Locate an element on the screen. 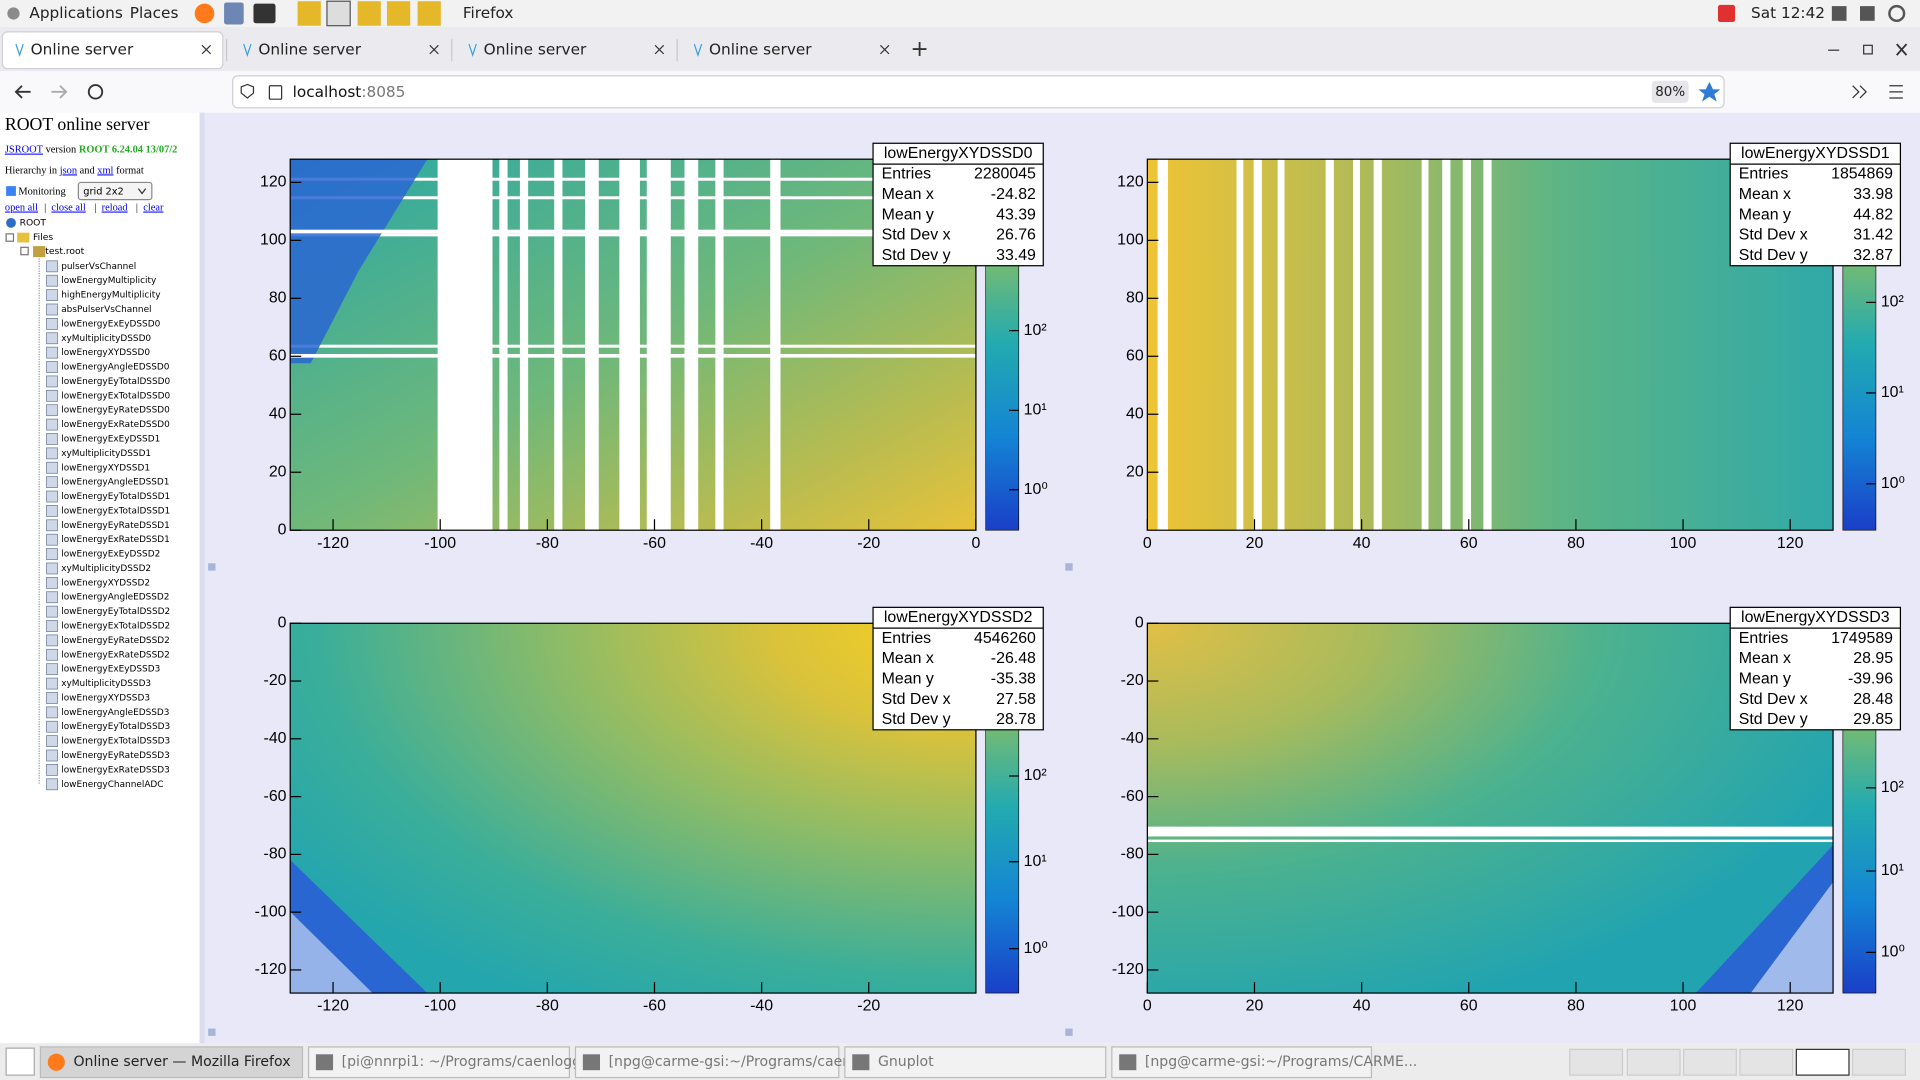 The width and height of the screenshot is (1920, 1080). tree-item: lowEnergyExTotalDSSD0 is located at coordinates (115, 396).